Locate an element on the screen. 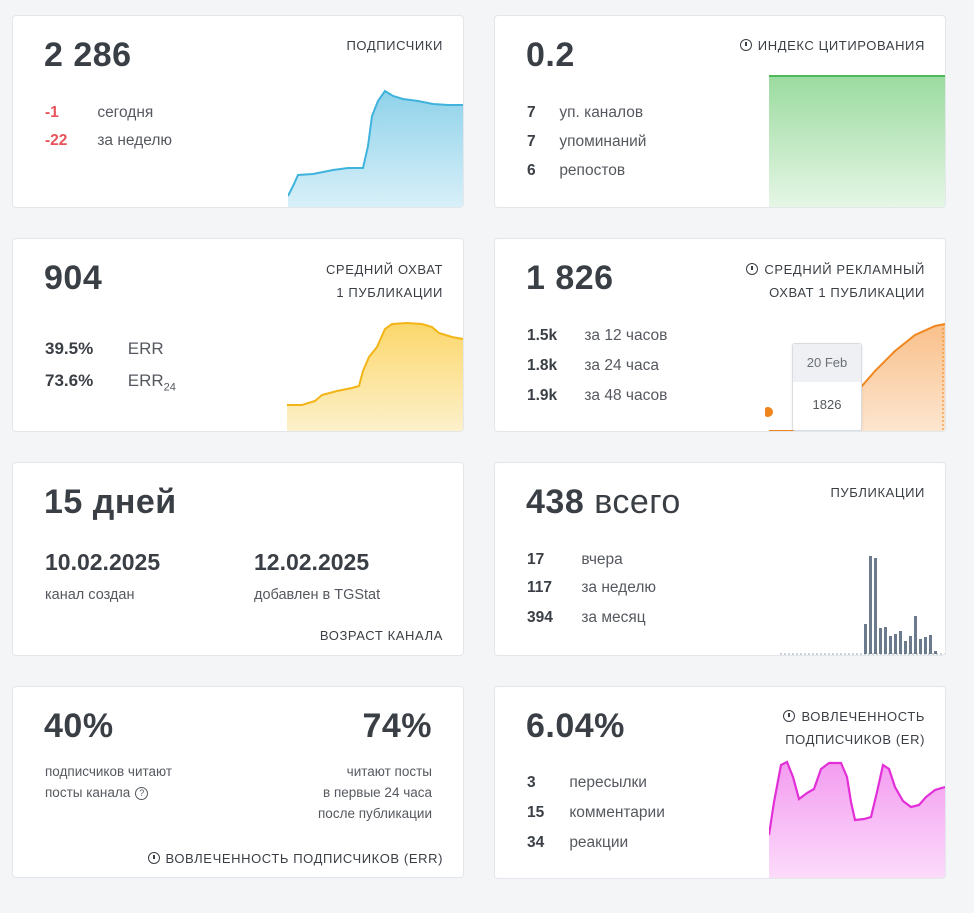 Image resolution: width=974 pixels, height=913 pixels. er-comments-value: 15 is located at coordinates (536, 812).